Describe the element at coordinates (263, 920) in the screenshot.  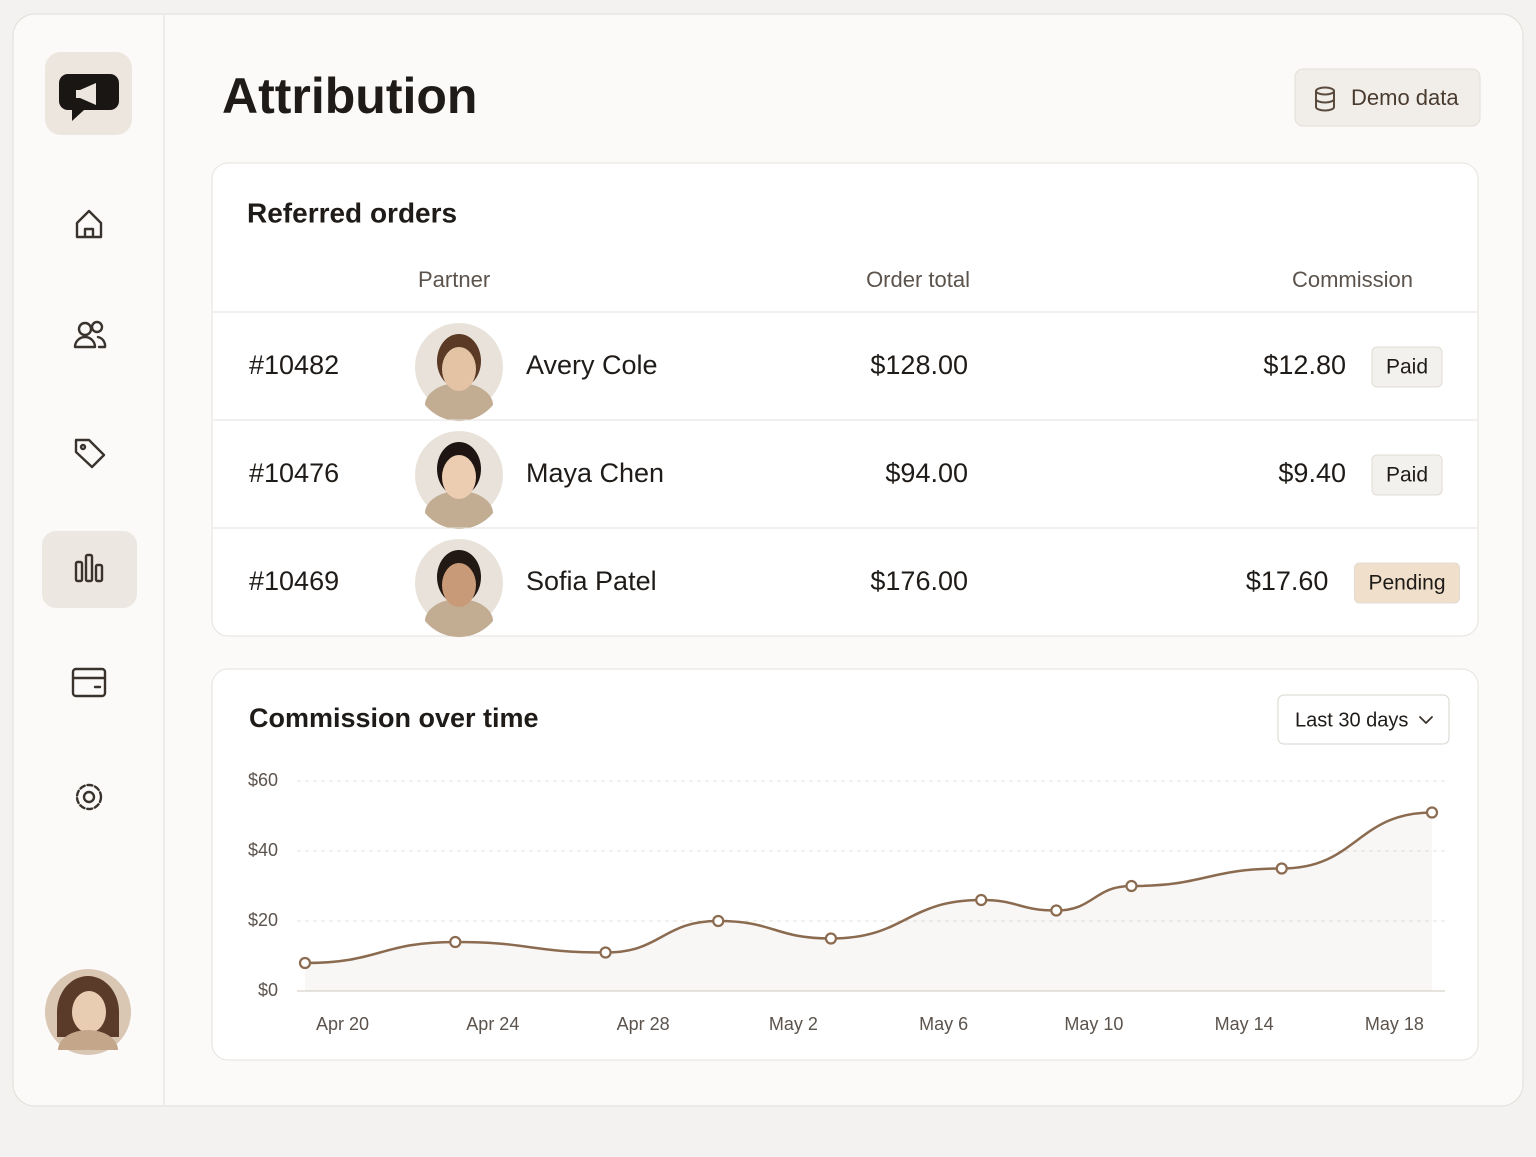
I see `y-tick-label: $20` at that location.